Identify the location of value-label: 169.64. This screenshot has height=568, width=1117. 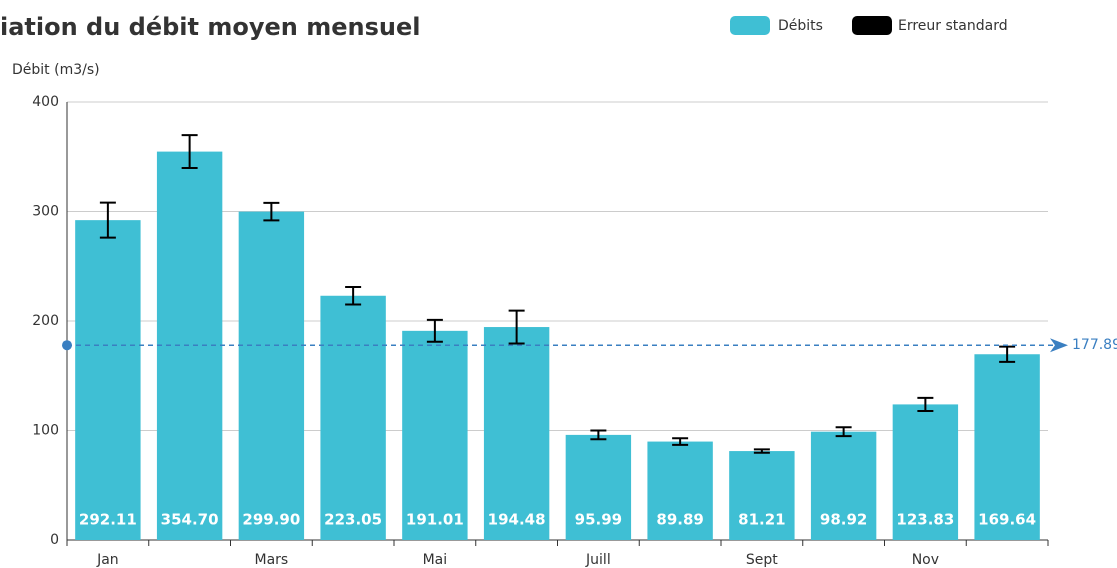
(1007, 520).